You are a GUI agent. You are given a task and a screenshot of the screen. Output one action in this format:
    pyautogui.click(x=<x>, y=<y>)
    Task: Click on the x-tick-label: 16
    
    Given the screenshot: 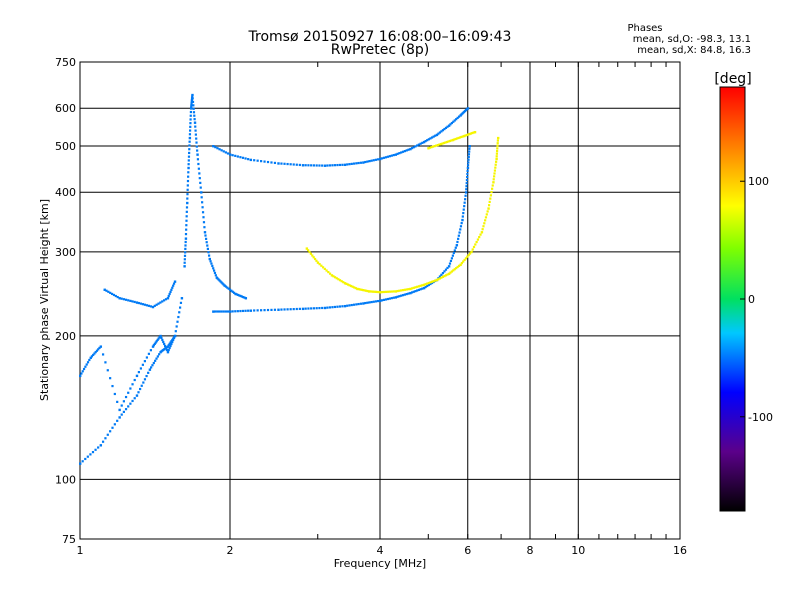 What is the action you would take?
    pyautogui.click(x=680, y=550)
    